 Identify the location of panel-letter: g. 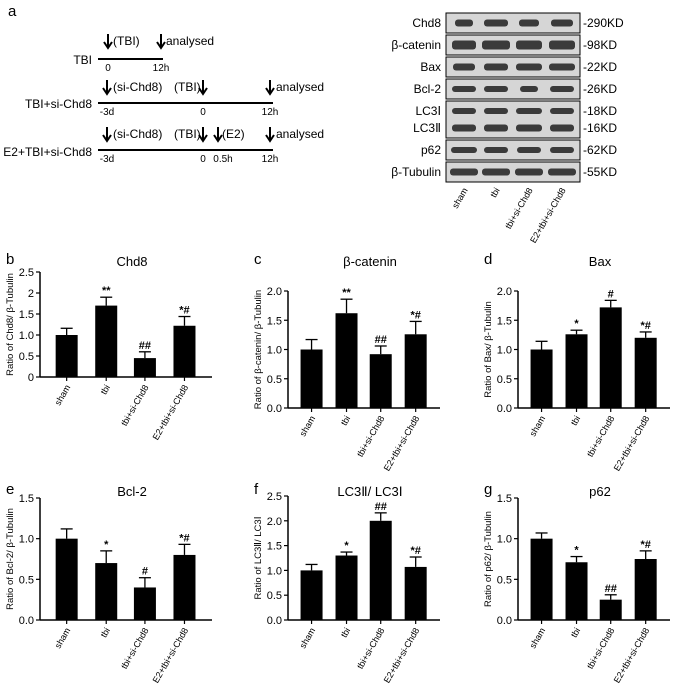
(488, 489).